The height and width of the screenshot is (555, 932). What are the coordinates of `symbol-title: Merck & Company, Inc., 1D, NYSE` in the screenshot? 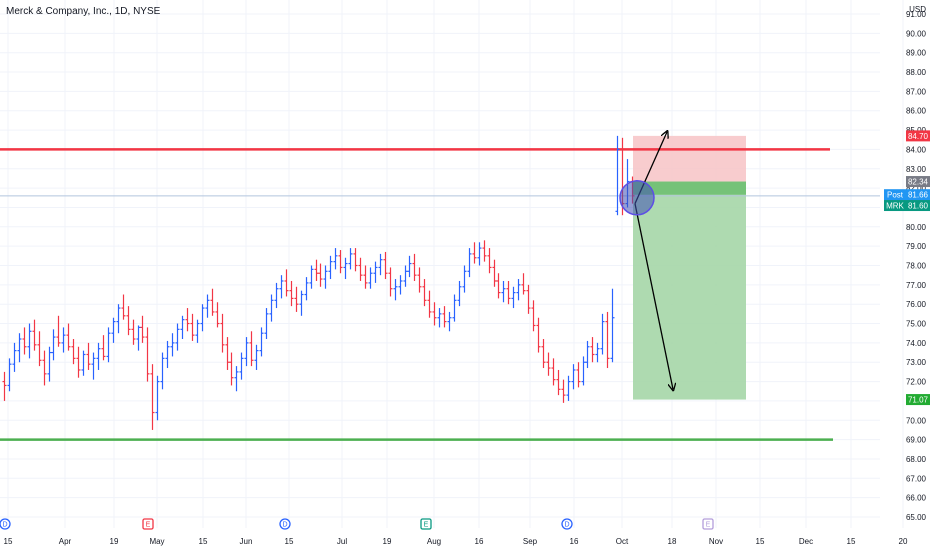 It's located at (83, 11).